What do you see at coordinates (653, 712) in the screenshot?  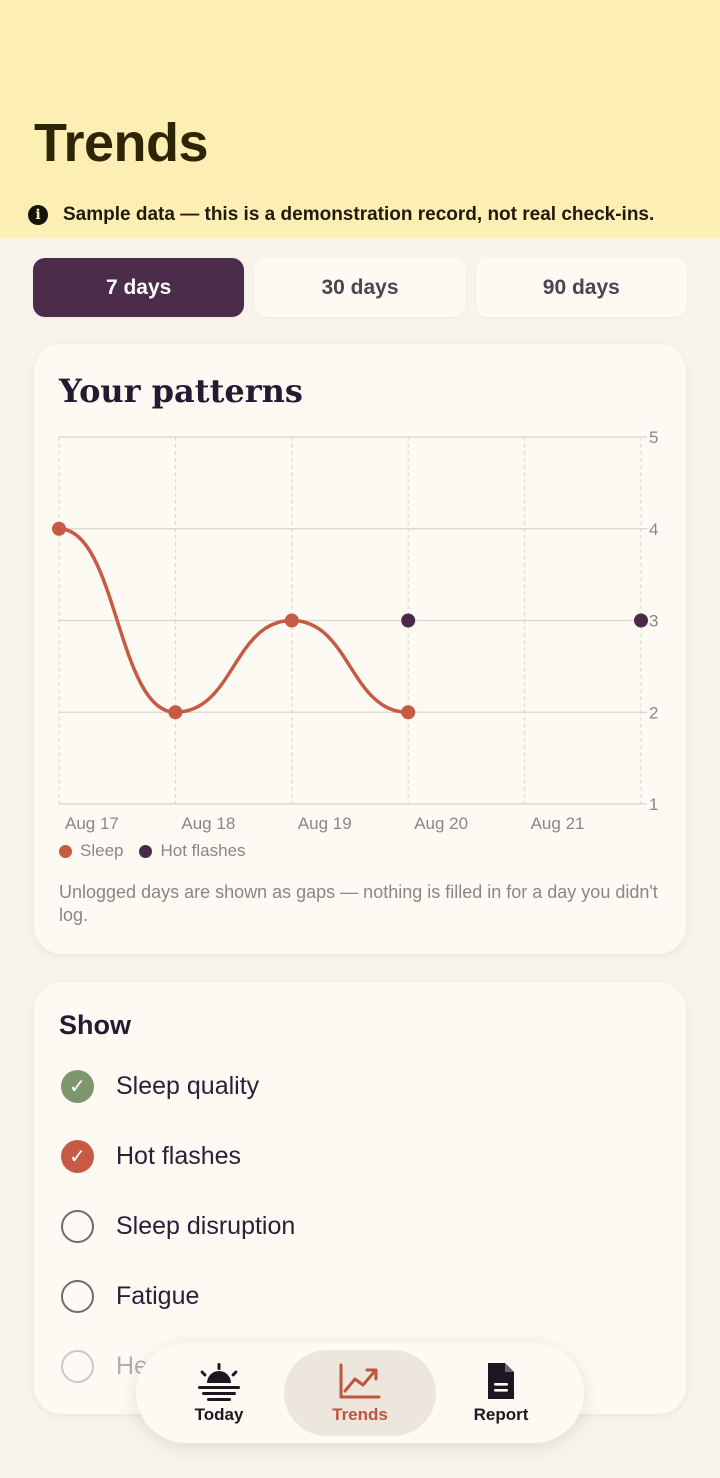 I see `y-tick-label: 2` at bounding box center [653, 712].